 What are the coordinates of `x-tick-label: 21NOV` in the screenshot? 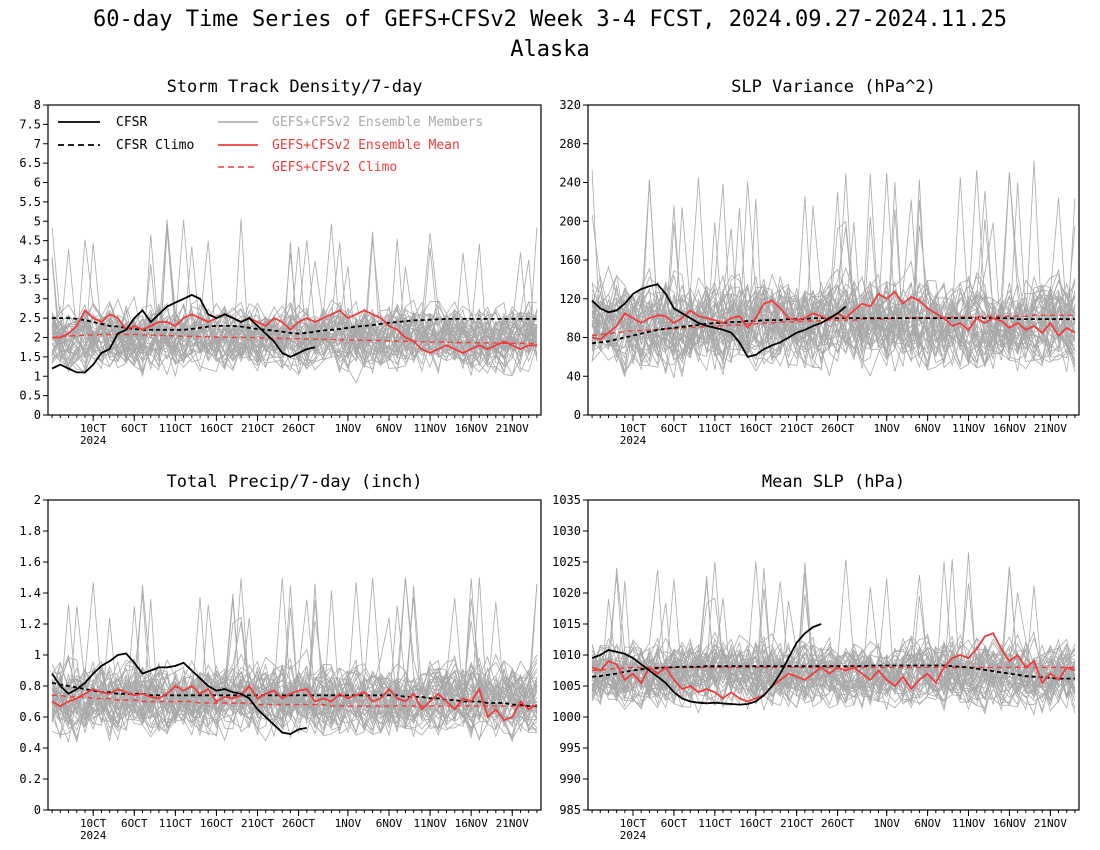 It's located at (512, 823).